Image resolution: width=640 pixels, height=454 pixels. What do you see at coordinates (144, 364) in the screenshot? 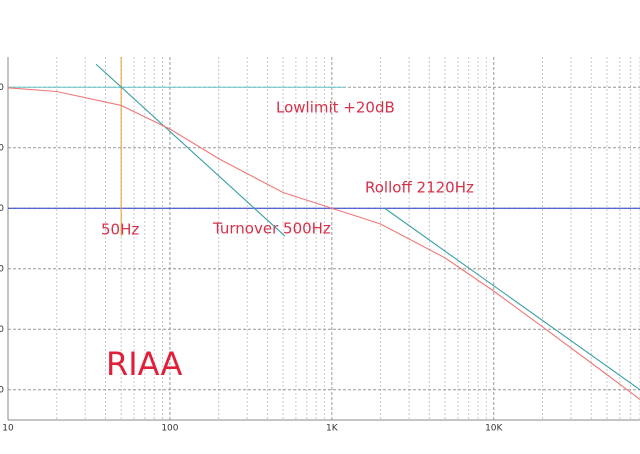
I see `annotation: RIAA` at bounding box center [144, 364].